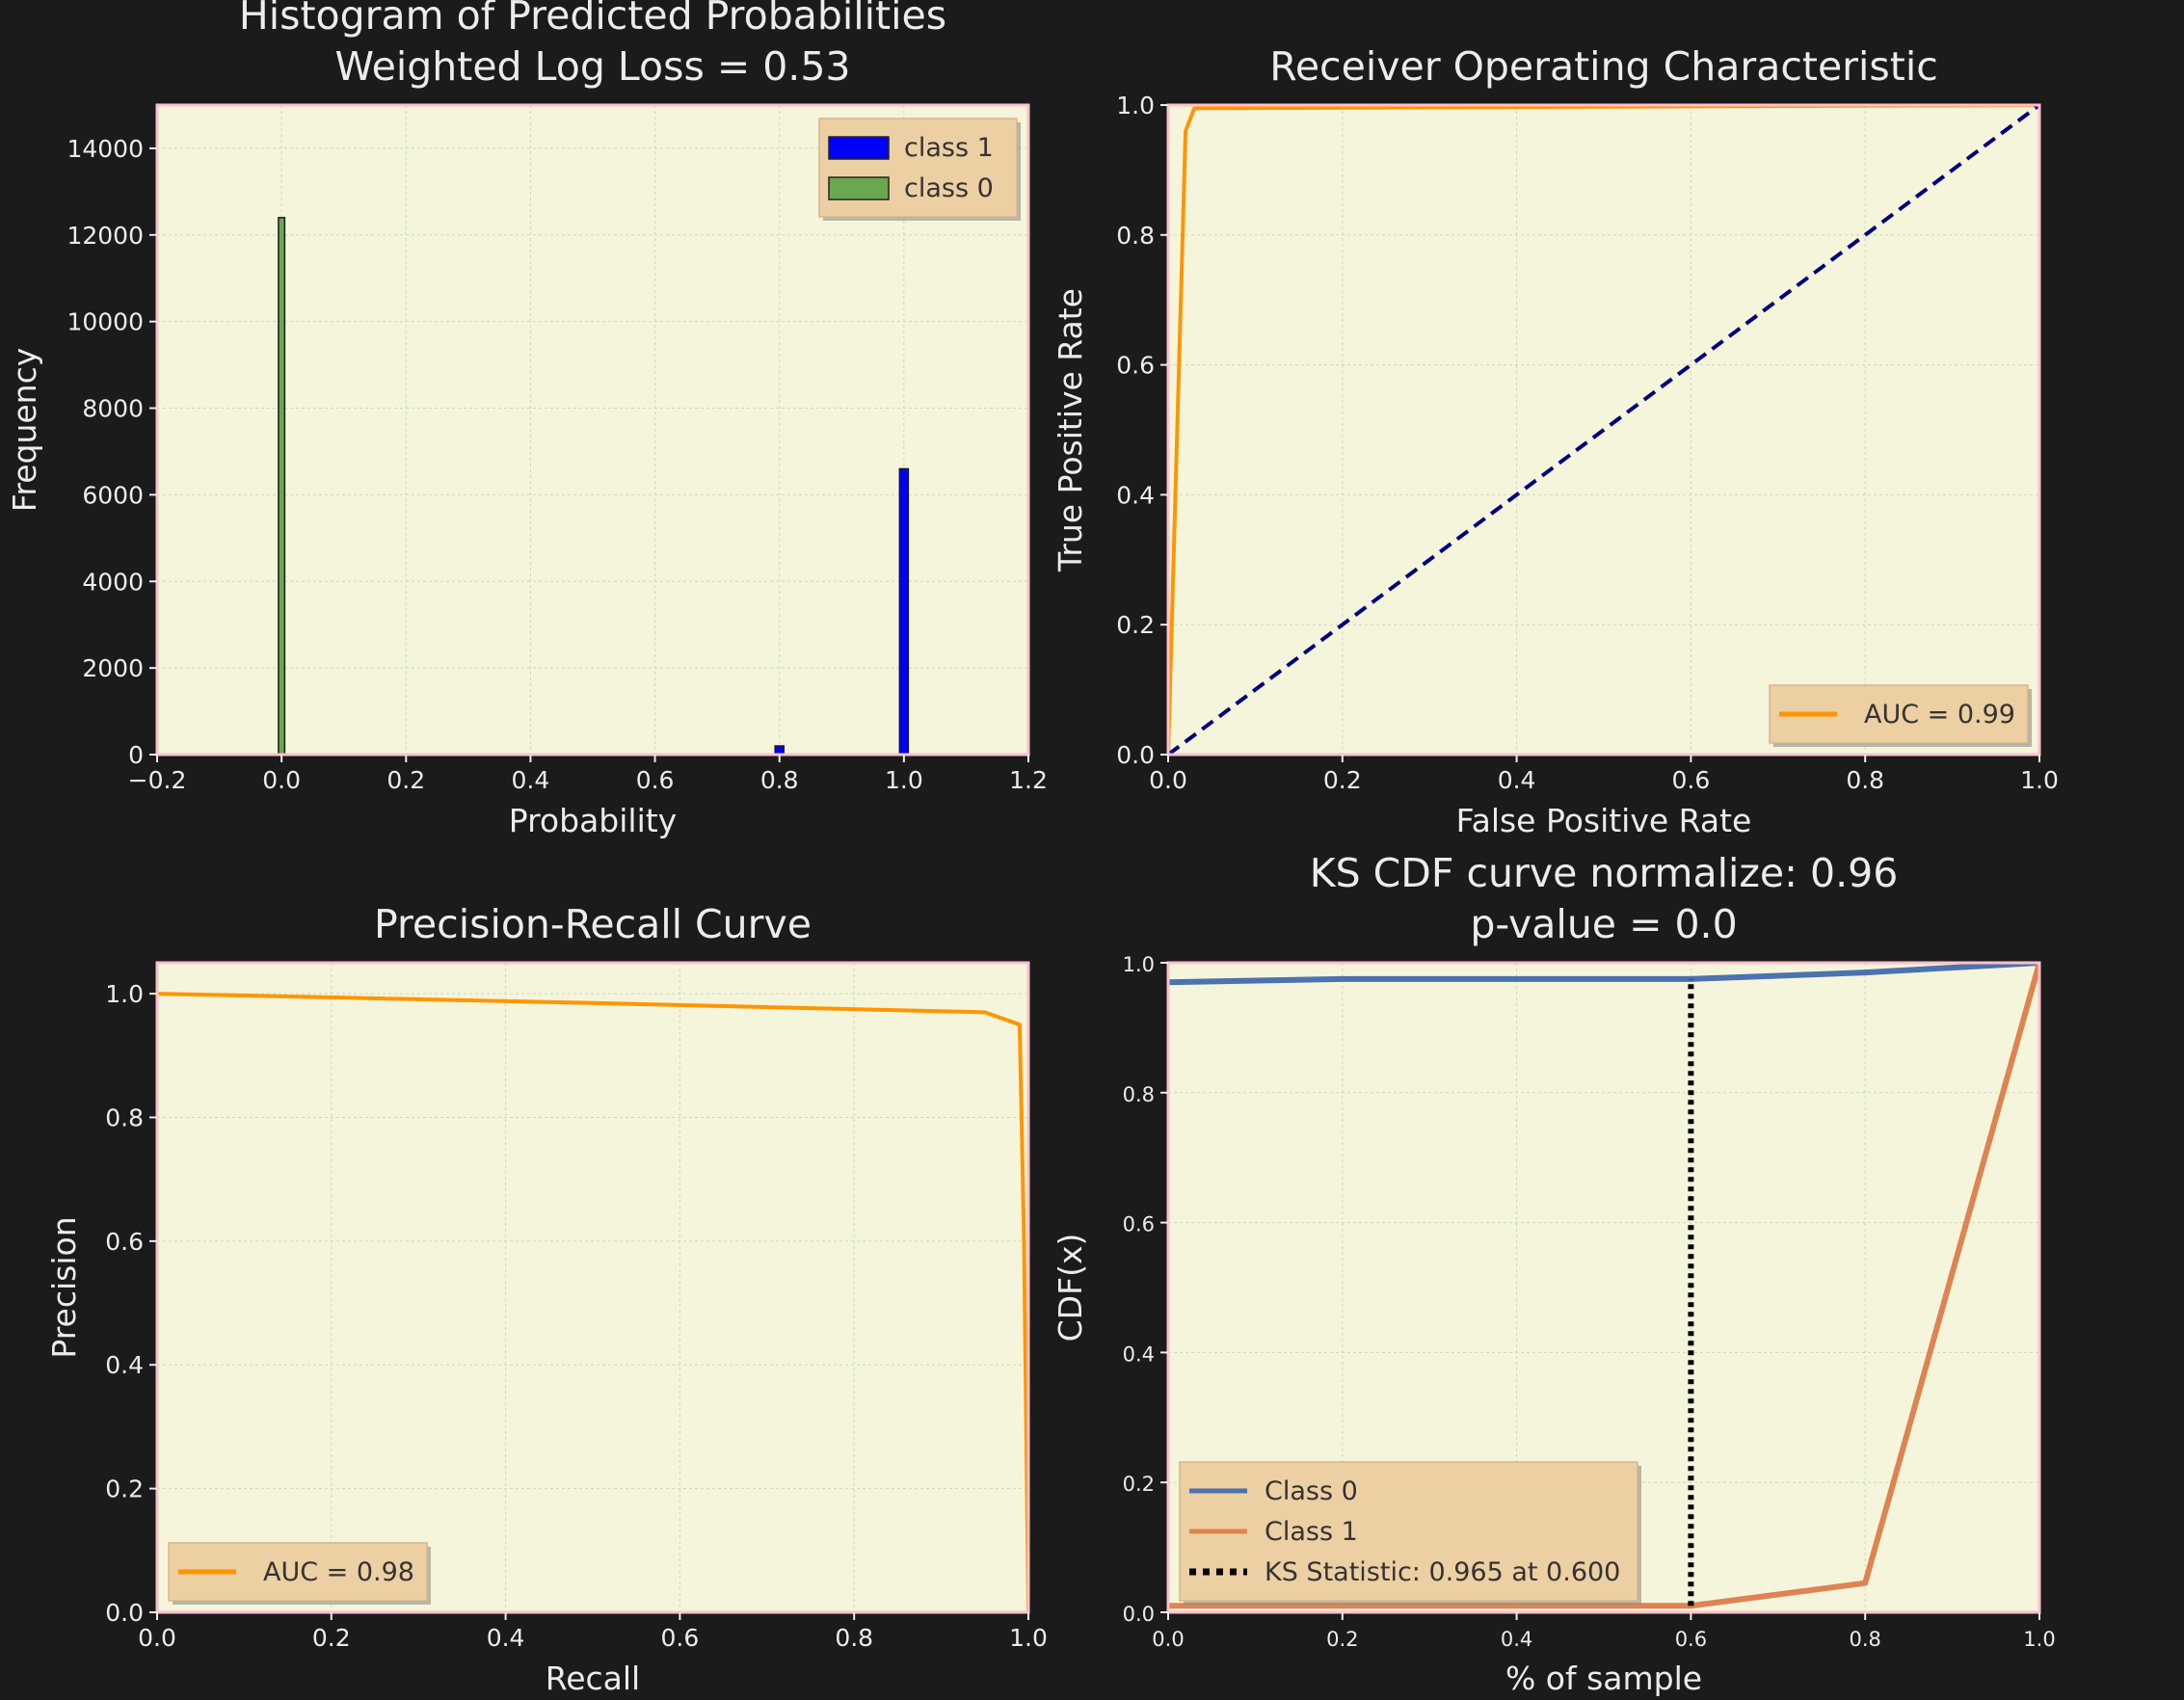  Describe the element at coordinates (949, 188) in the screenshot. I see `hist-legend-label: class 0` at that location.